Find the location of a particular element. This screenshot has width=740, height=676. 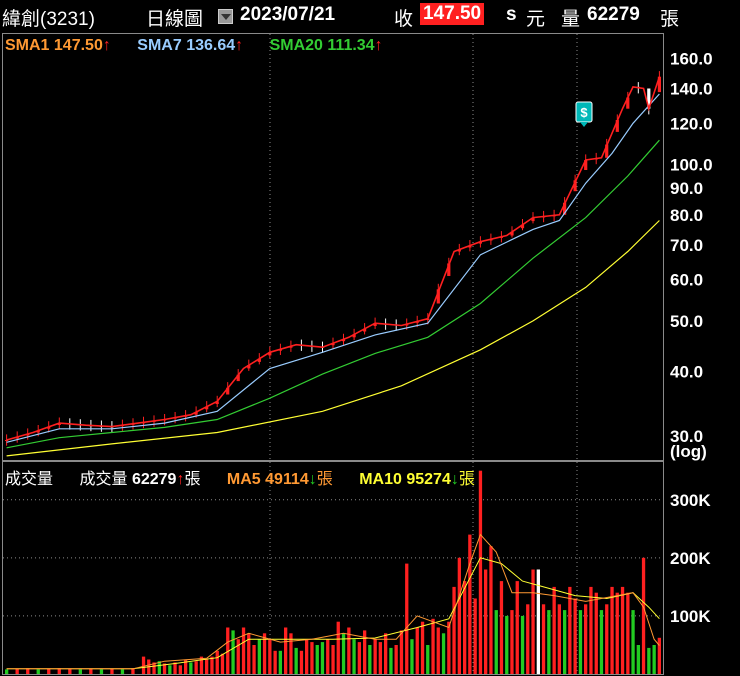

price-legend: SMA1 147.50↑ SMA7 136.64↑ SMA20 111.34↑ is located at coordinates (194, 46).